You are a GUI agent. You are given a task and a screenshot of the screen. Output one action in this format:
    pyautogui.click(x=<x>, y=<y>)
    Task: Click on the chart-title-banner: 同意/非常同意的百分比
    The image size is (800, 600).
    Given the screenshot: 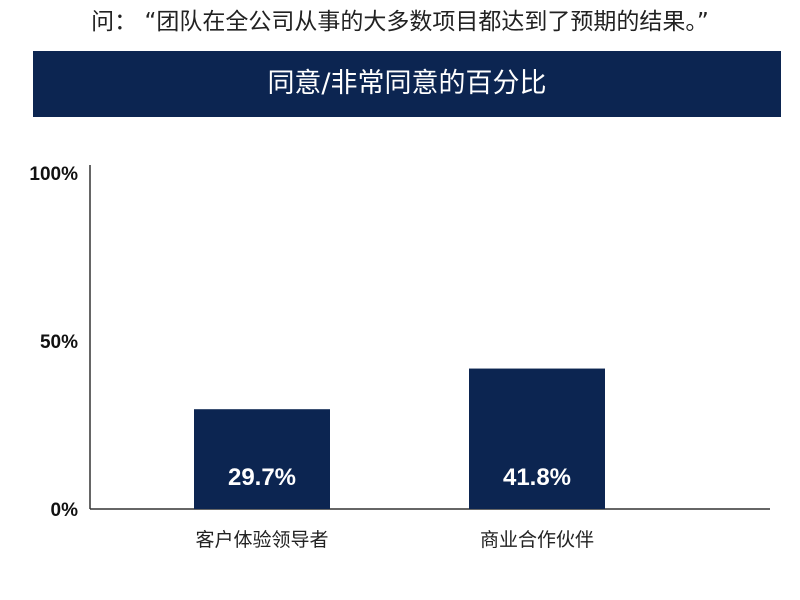 What is the action you would take?
    pyautogui.click(x=407, y=84)
    